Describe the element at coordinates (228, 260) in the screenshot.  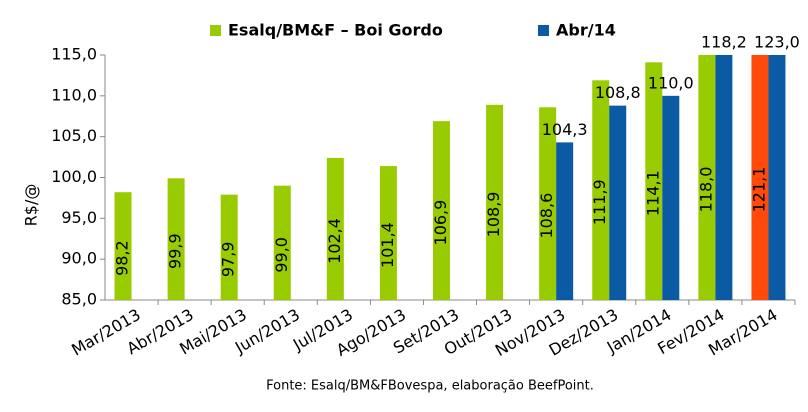
I see `data-label: 97,9` at that location.